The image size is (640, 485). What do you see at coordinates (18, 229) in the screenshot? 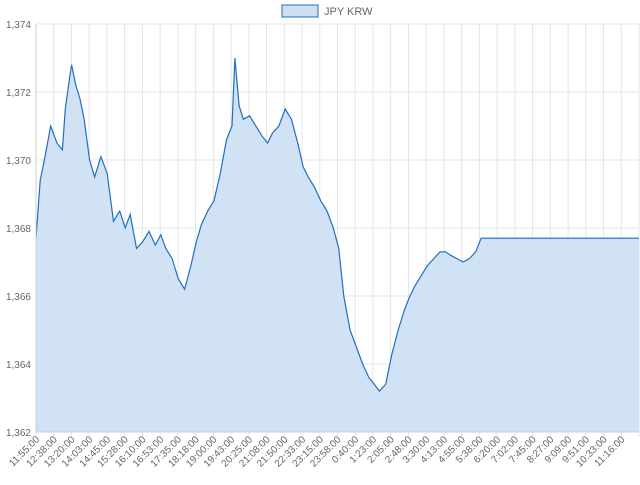
I see `y-tick-label: 1,368` at bounding box center [18, 229].